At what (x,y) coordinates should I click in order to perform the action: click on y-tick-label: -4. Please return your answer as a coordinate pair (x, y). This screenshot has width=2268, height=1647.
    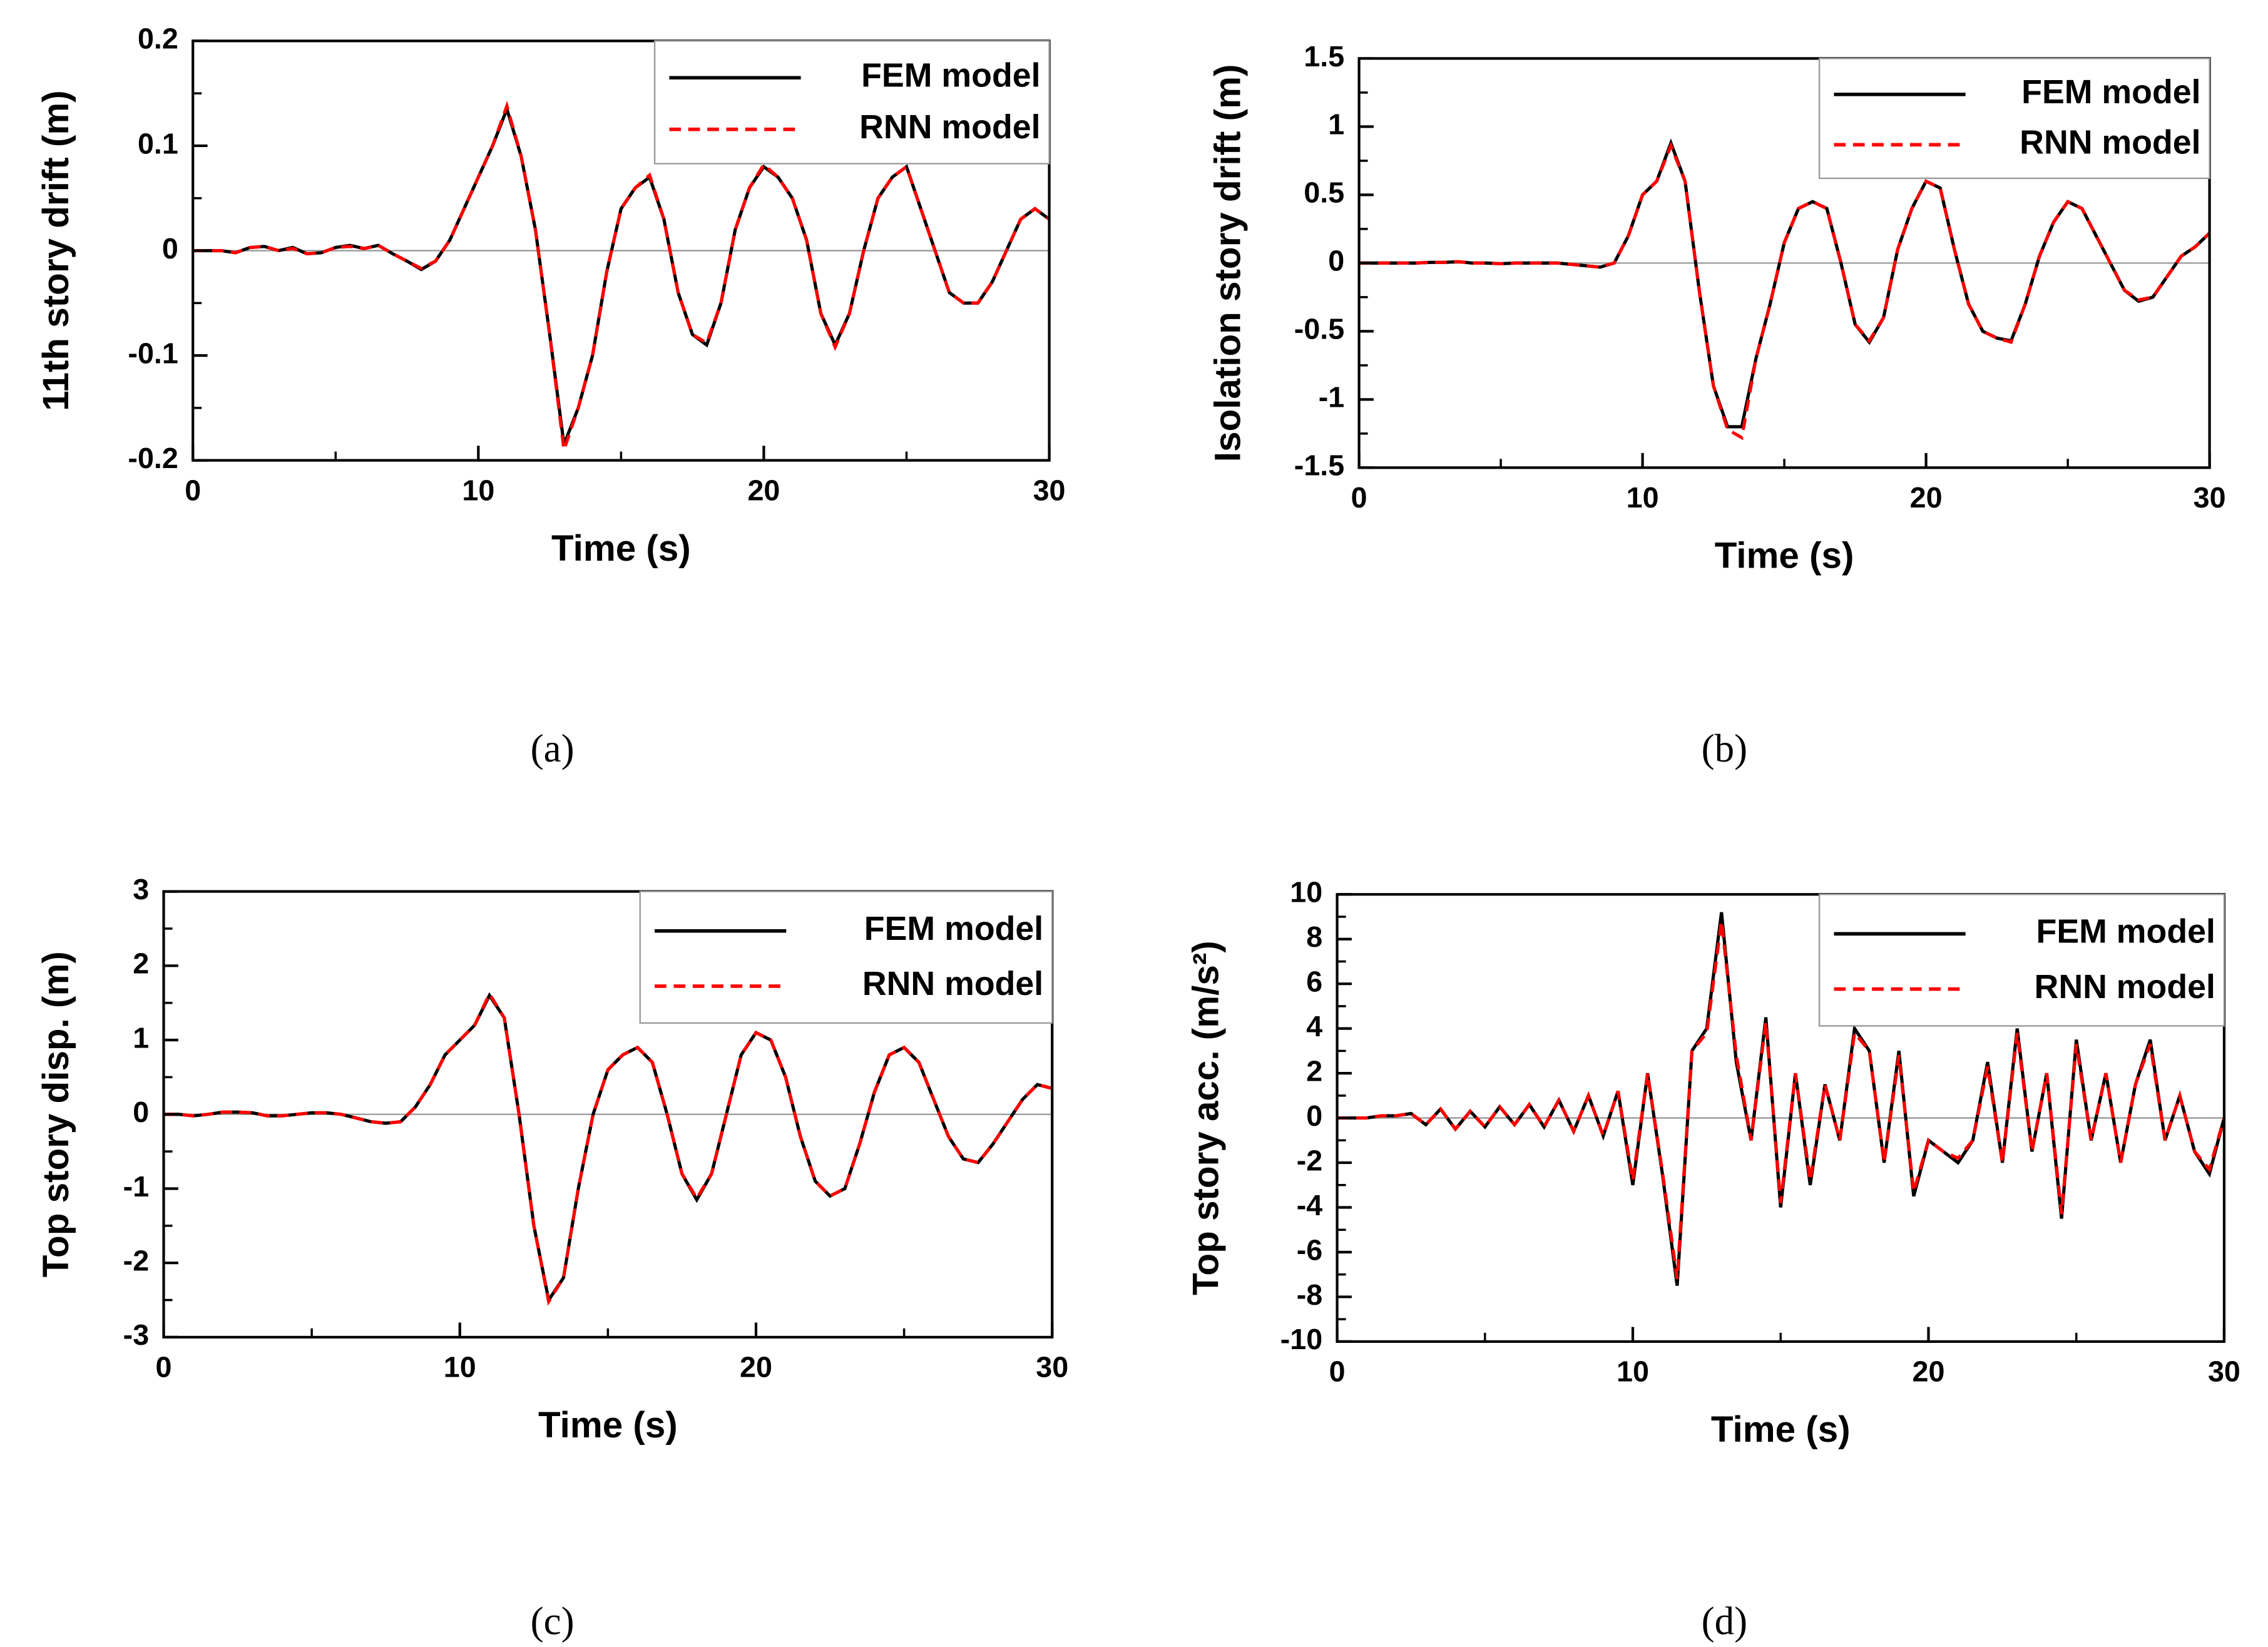
    Looking at the image, I should click on (1310, 1205).